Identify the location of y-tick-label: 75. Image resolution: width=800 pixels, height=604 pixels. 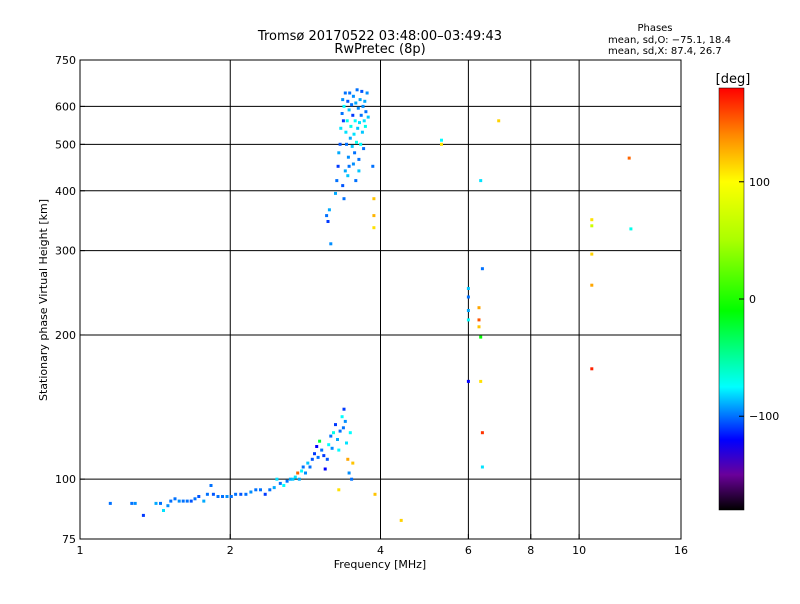
(69, 539).